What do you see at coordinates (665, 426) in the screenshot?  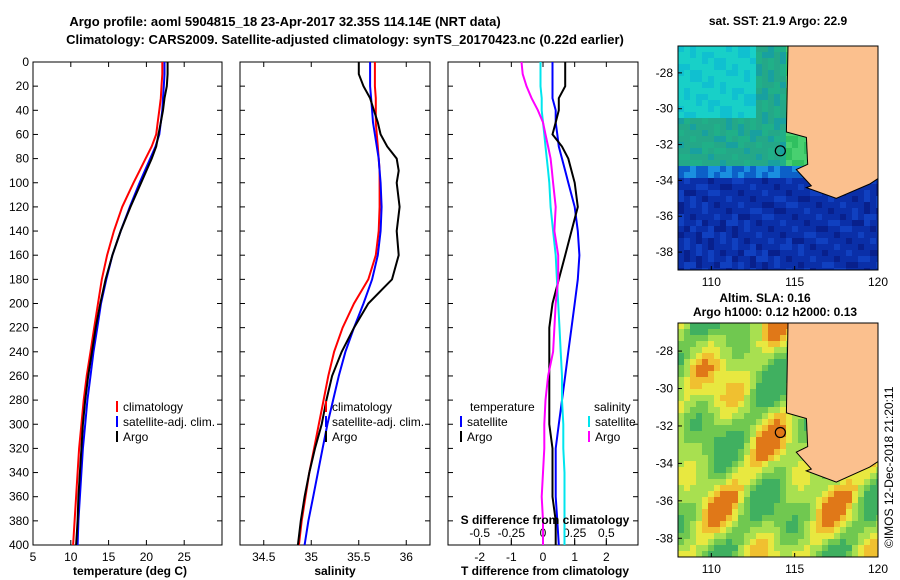 I see `slamap-ytick-label: -32` at bounding box center [665, 426].